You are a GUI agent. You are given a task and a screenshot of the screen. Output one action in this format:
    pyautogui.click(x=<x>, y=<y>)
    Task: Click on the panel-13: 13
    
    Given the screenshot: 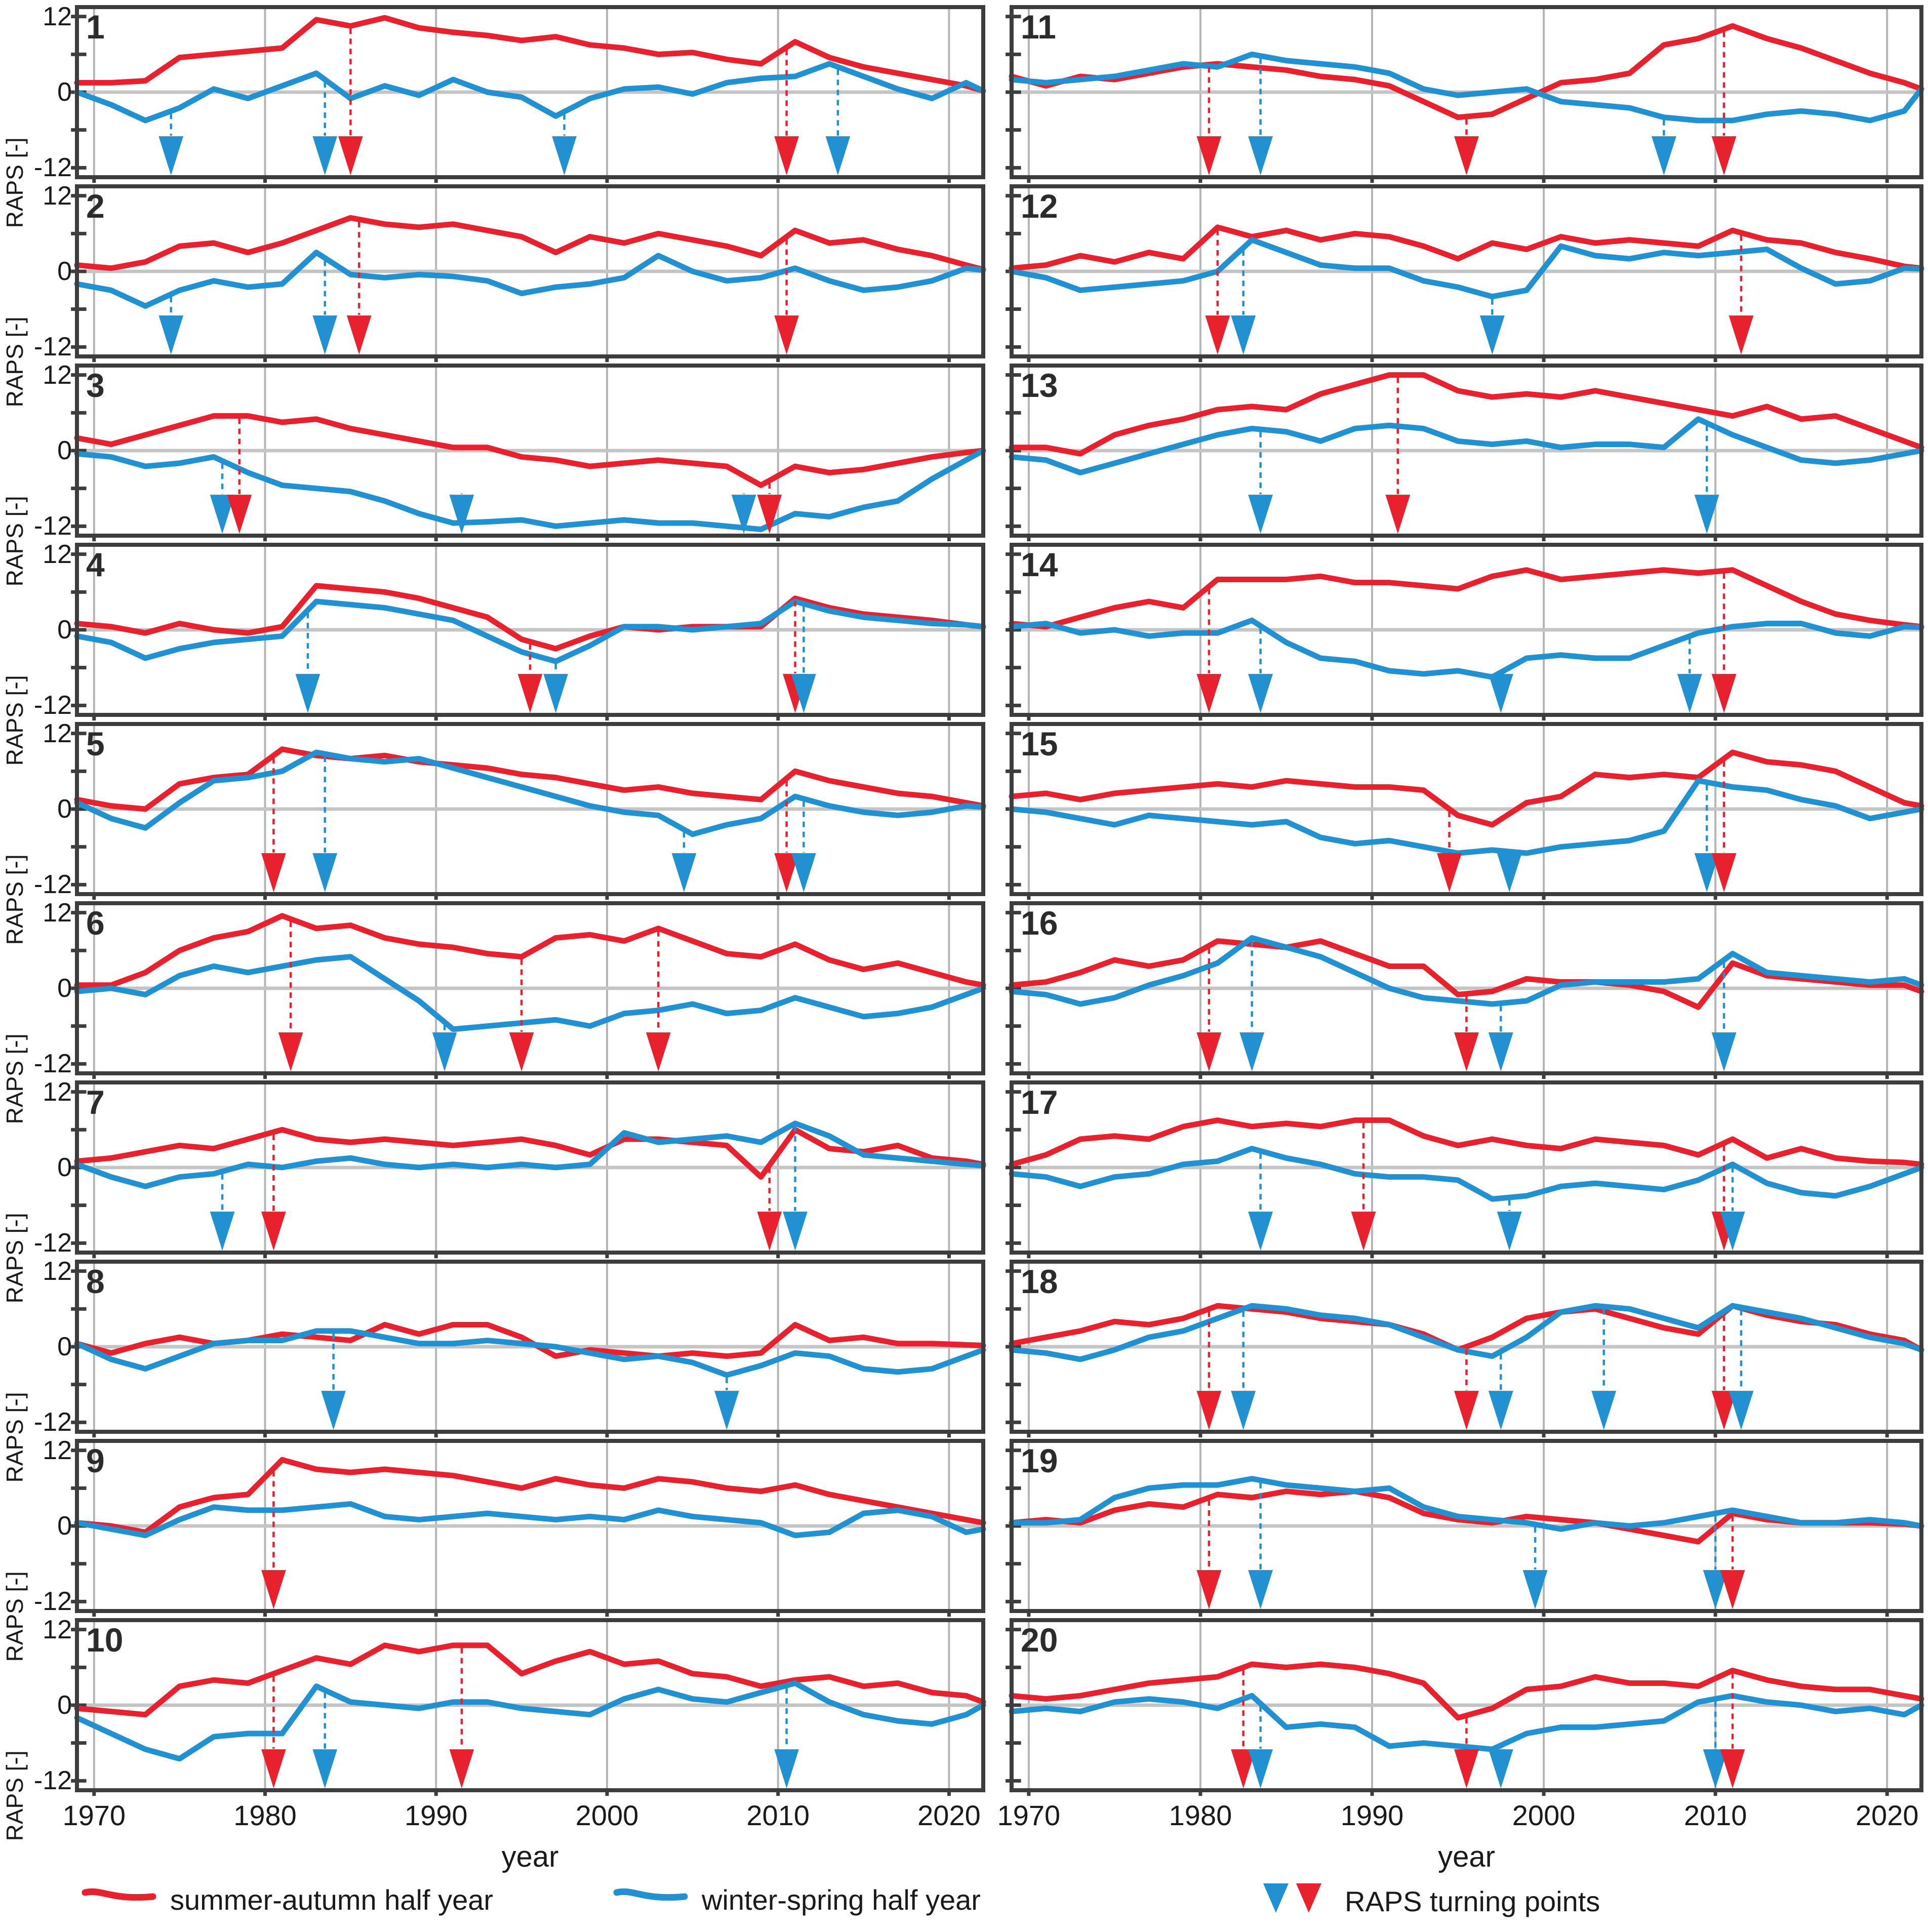 What is the action you would take?
    pyautogui.click(x=1466, y=451)
    